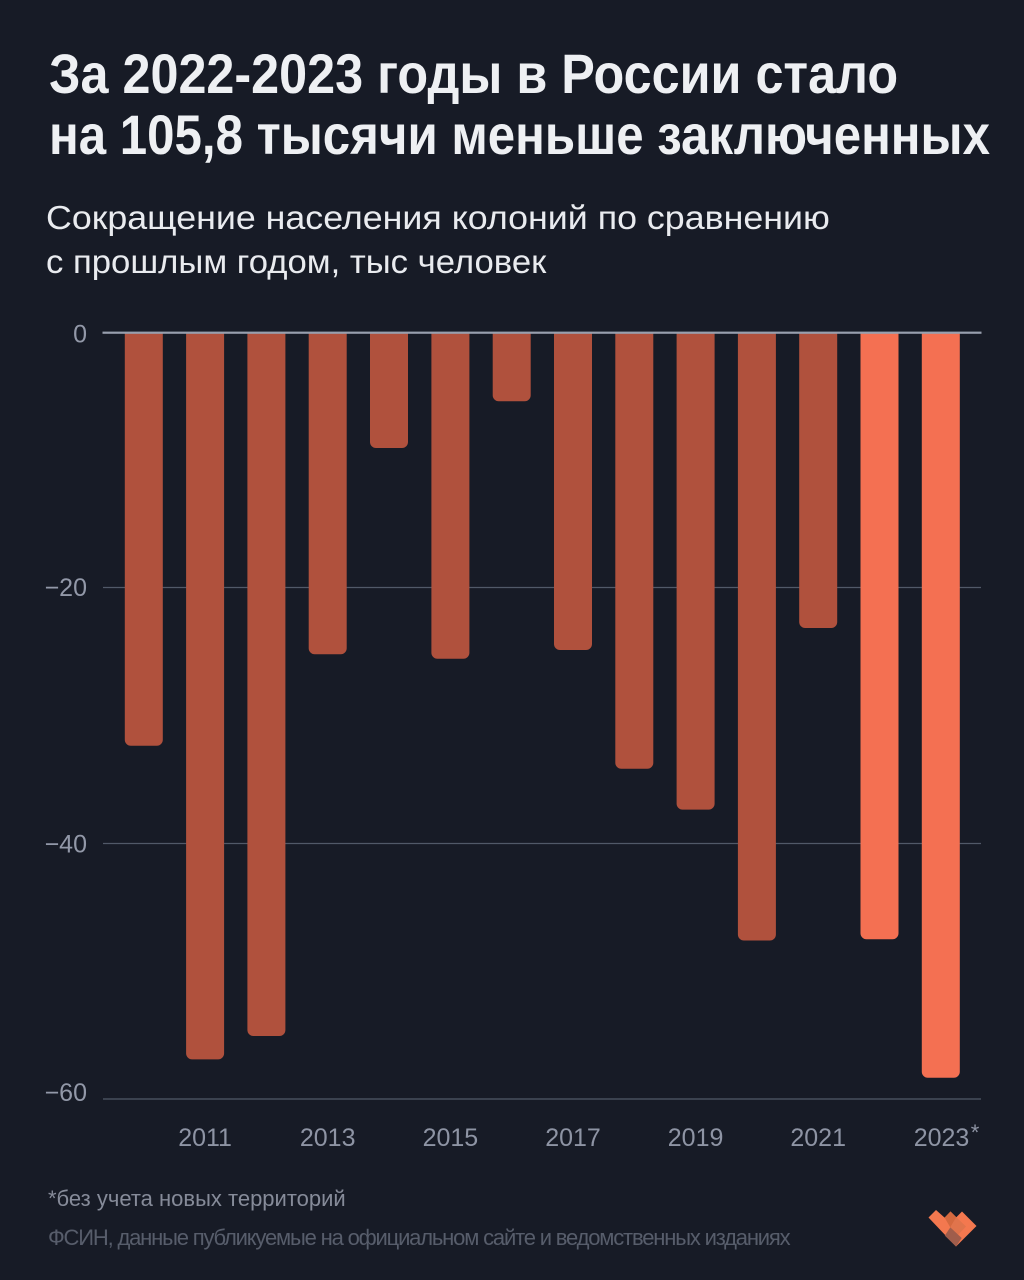 Image resolution: width=1024 pixels, height=1280 pixels. I want to click on svg-text: −20, so click(66, 588).